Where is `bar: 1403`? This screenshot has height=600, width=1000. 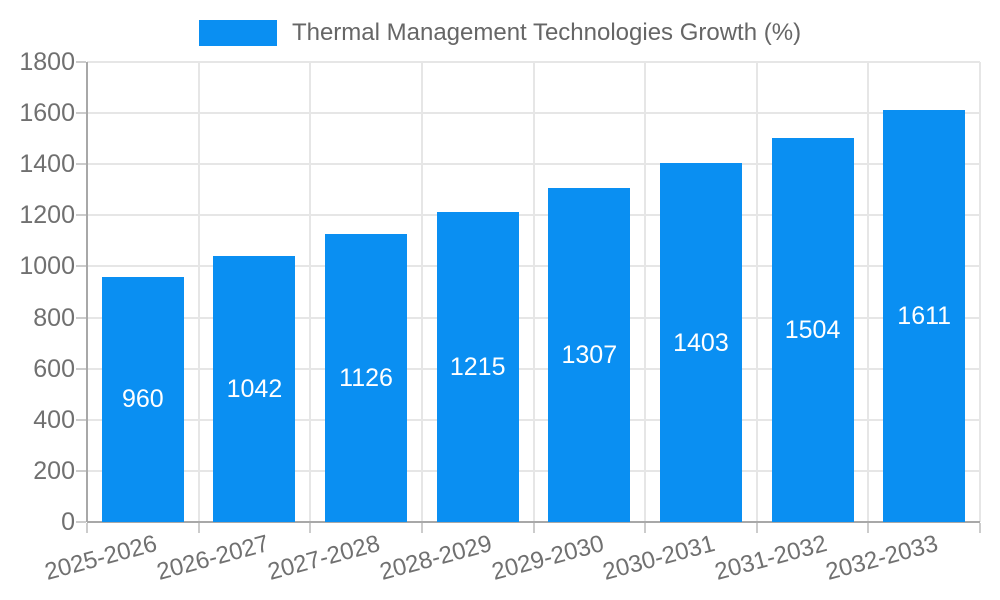
bar: 1403 is located at coordinates (700, 342).